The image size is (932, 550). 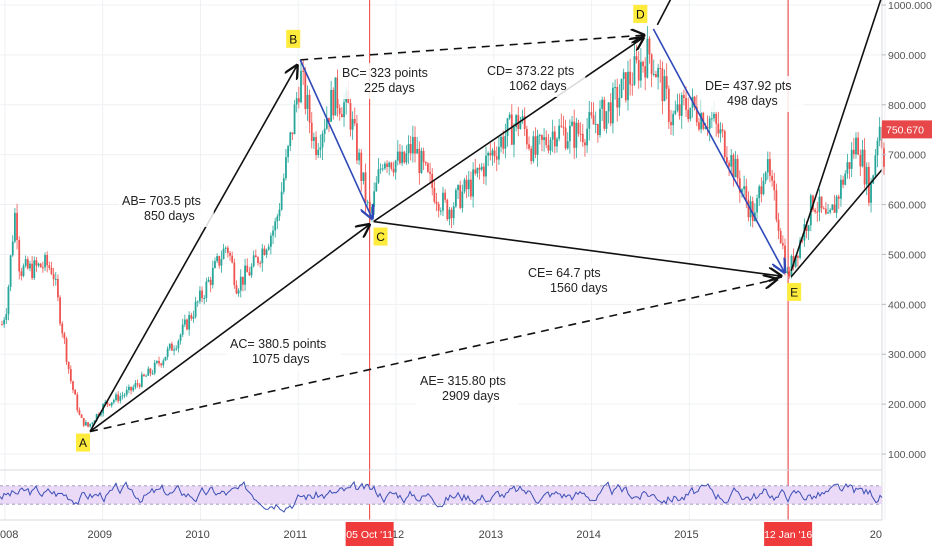 What do you see at coordinates (278, 344) in the screenshot?
I see `annotation-line: AC= 380.5 points` at bounding box center [278, 344].